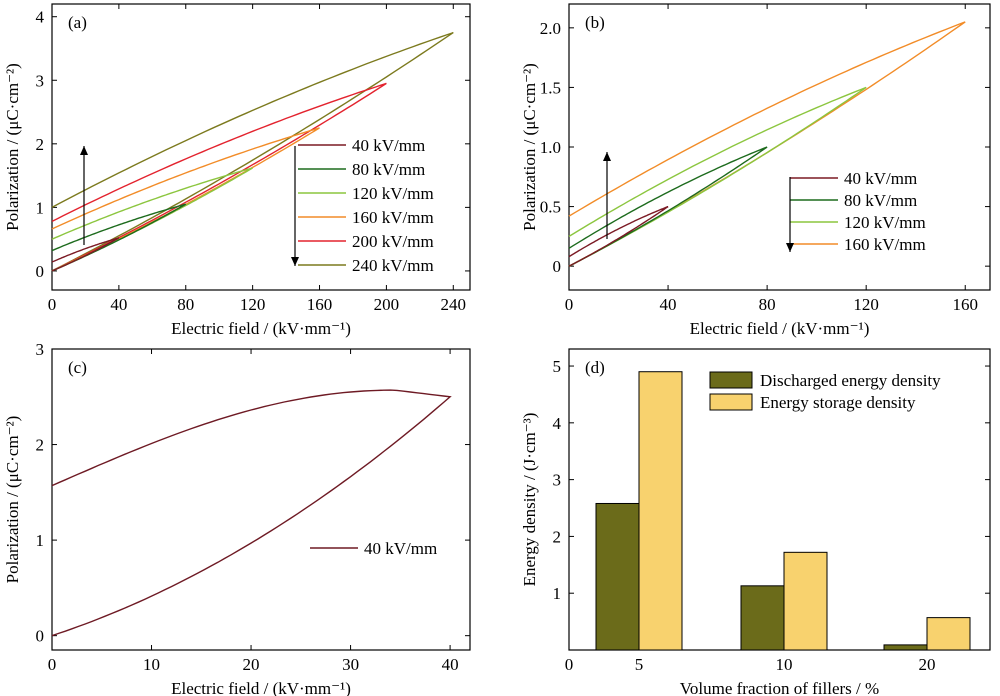  What do you see at coordinates (639, 664) in the screenshot?
I see `x-tick-label: 5` at bounding box center [639, 664].